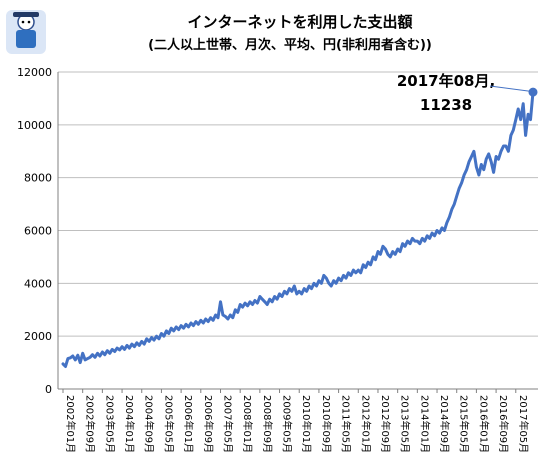  I want to click on x-tick-label: 2004年09月, so click(149, 424).